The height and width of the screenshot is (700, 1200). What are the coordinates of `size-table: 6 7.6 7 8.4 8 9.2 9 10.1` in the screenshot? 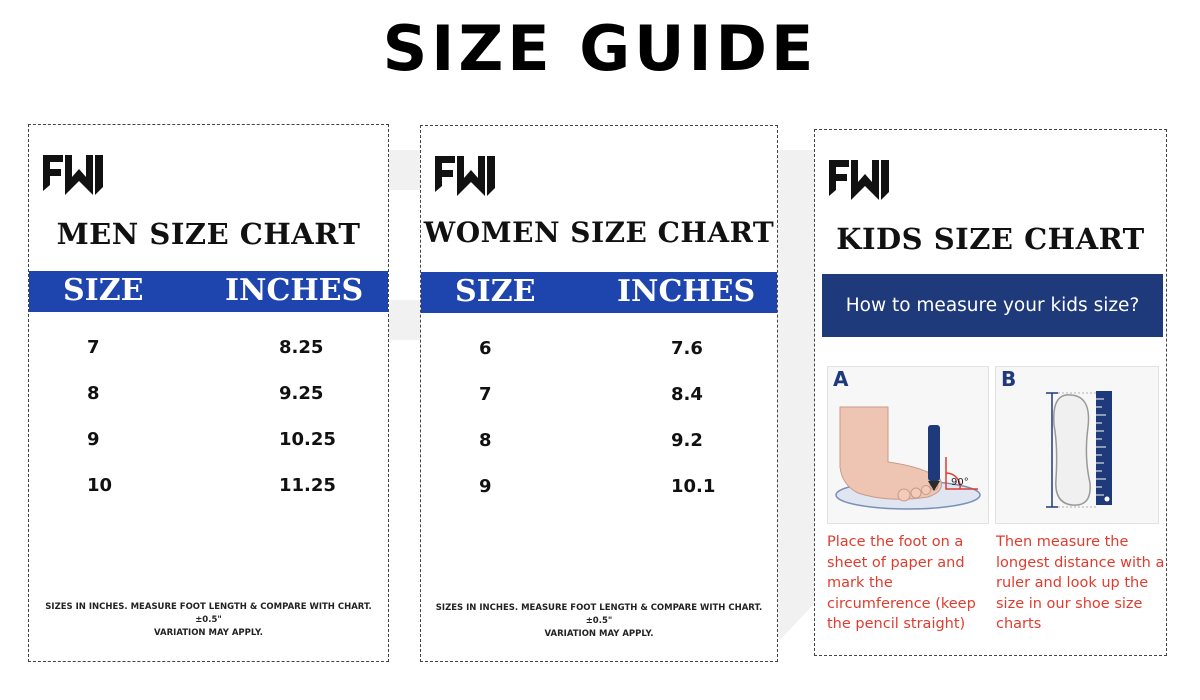 It's located at (599, 430).